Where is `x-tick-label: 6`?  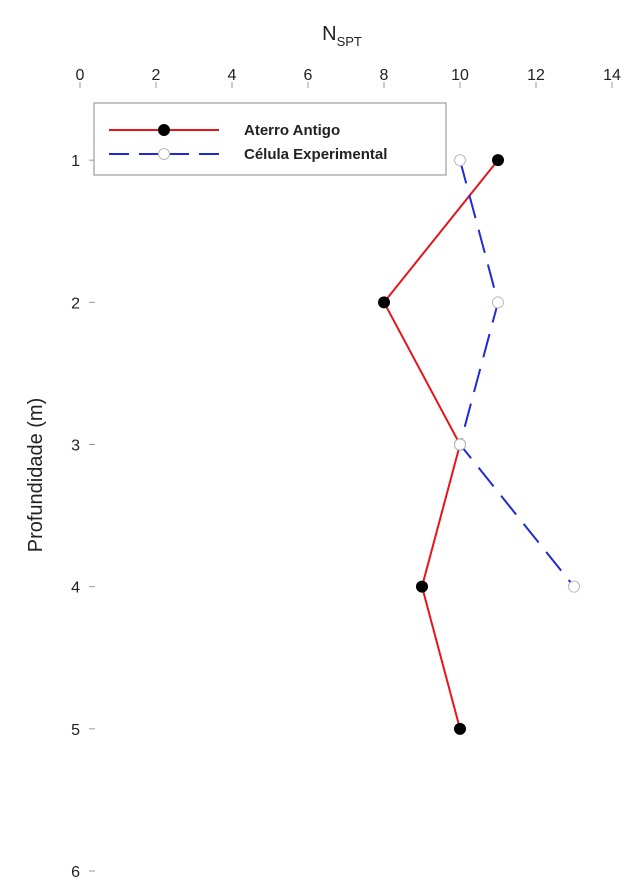
x-tick-label: 6 is located at coordinates (308, 75).